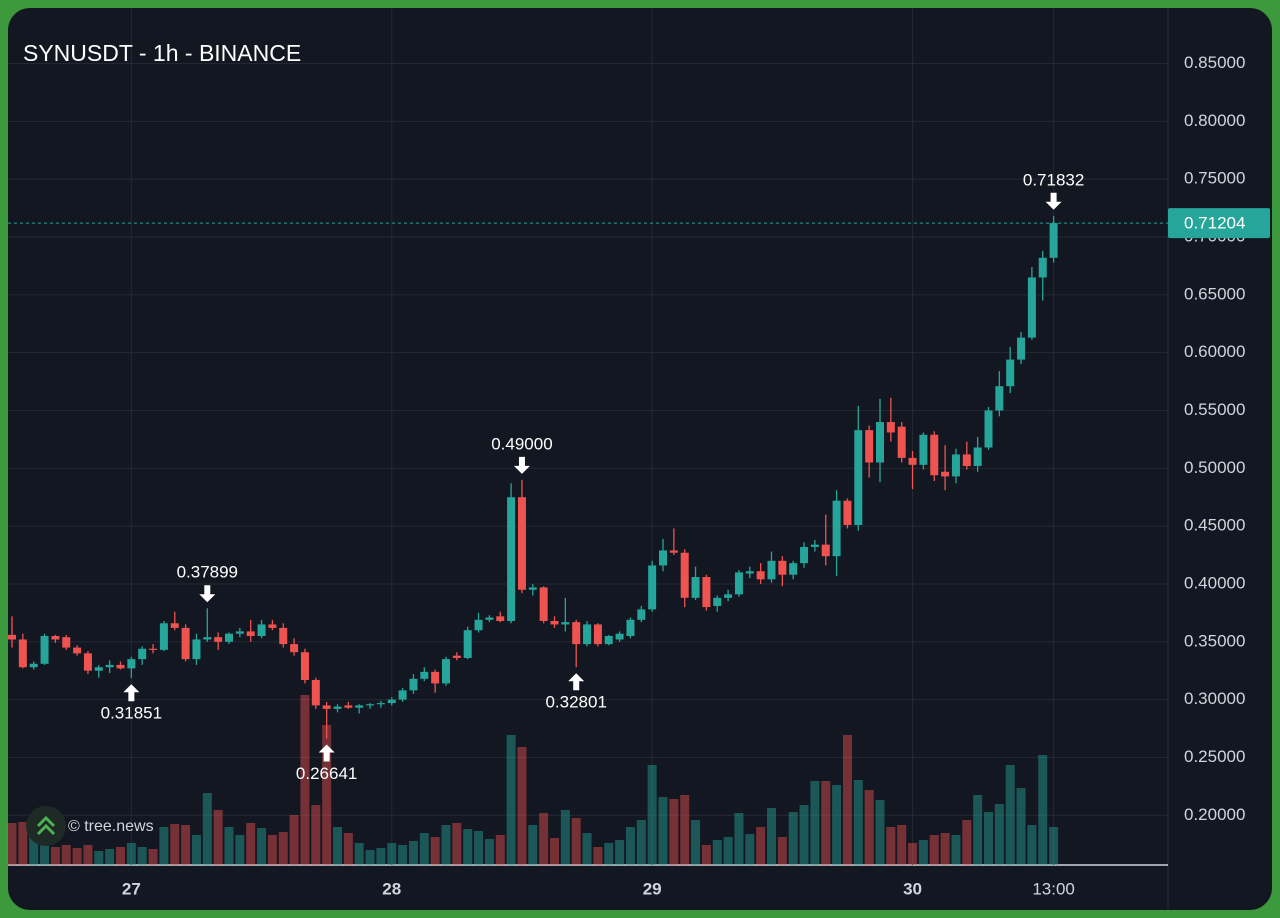 The image size is (1280, 918). Describe the element at coordinates (1053, 179) in the screenshot. I see `annotation-label: 0.71832` at that location.